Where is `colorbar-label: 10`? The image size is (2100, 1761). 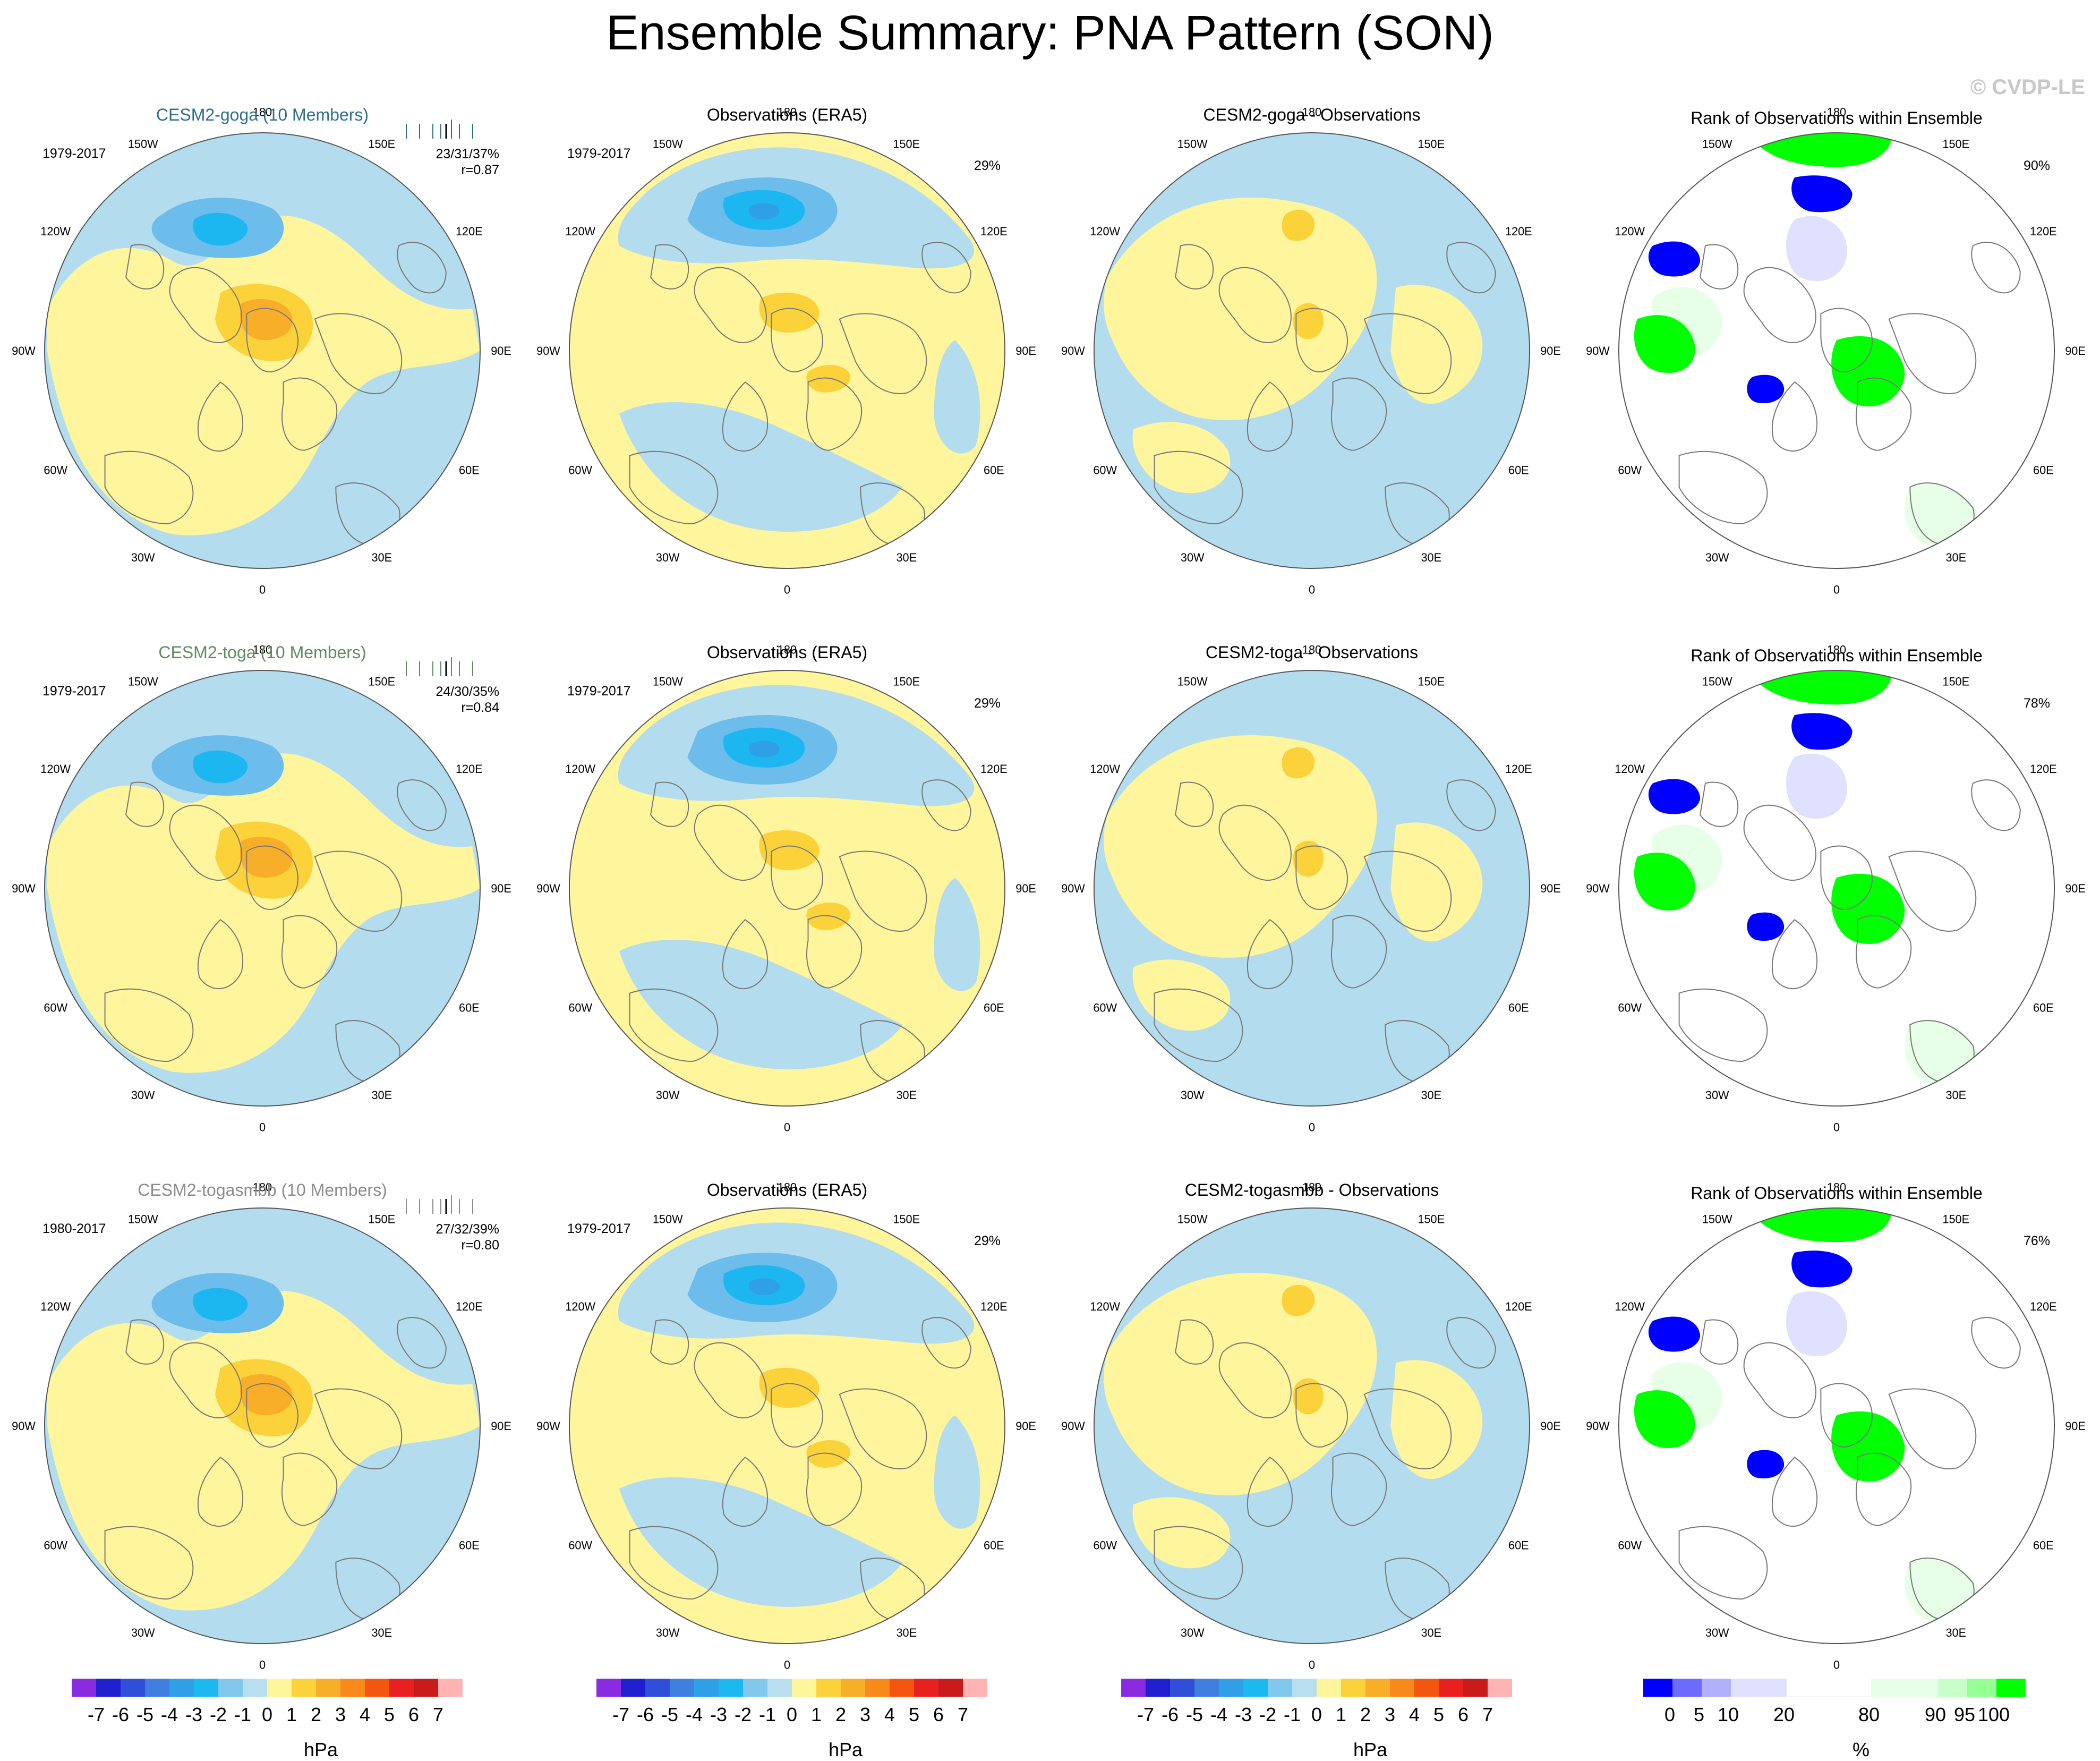
colorbar-label: 10 is located at coordinates (1728, 1714).